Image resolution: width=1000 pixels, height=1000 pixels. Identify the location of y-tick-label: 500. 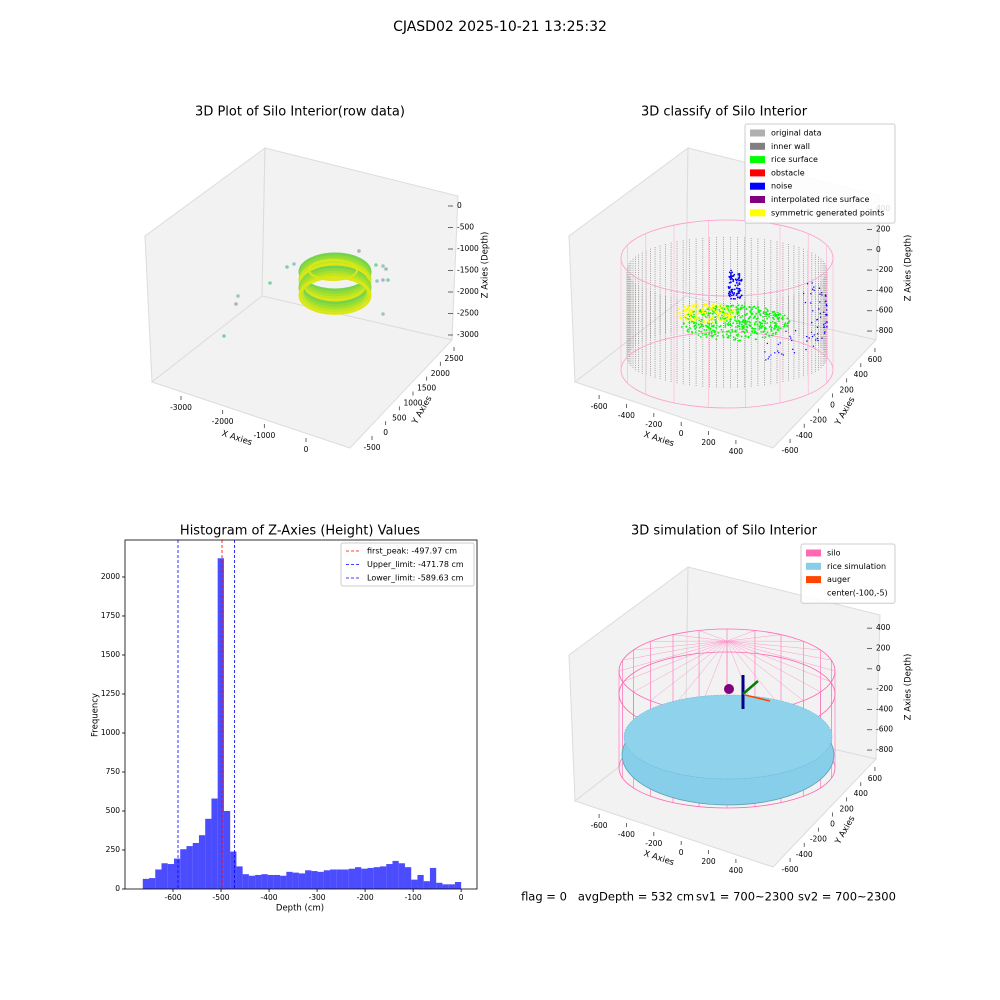
(399, 417).